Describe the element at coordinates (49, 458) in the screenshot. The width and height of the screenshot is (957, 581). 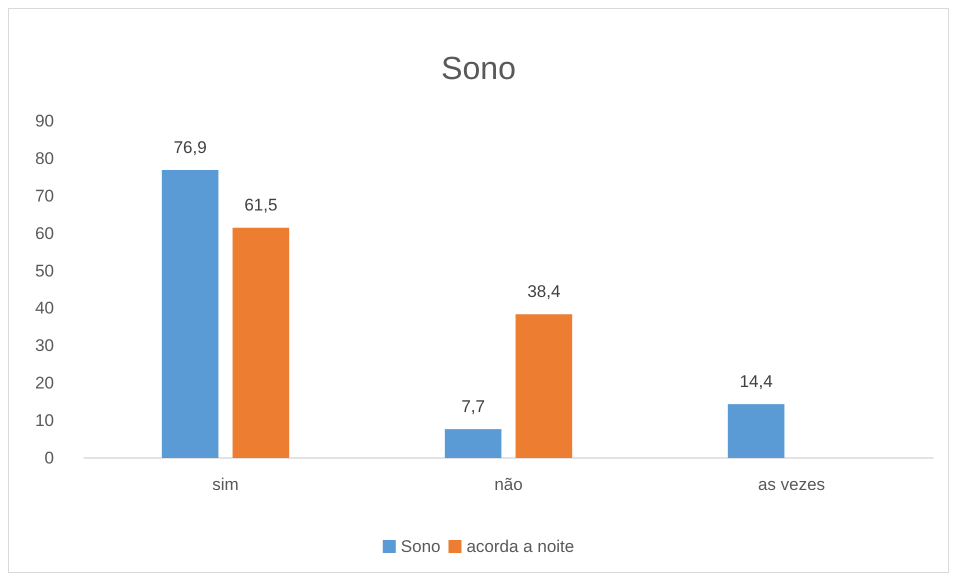
I see `y-tick-label: 0` at that location.